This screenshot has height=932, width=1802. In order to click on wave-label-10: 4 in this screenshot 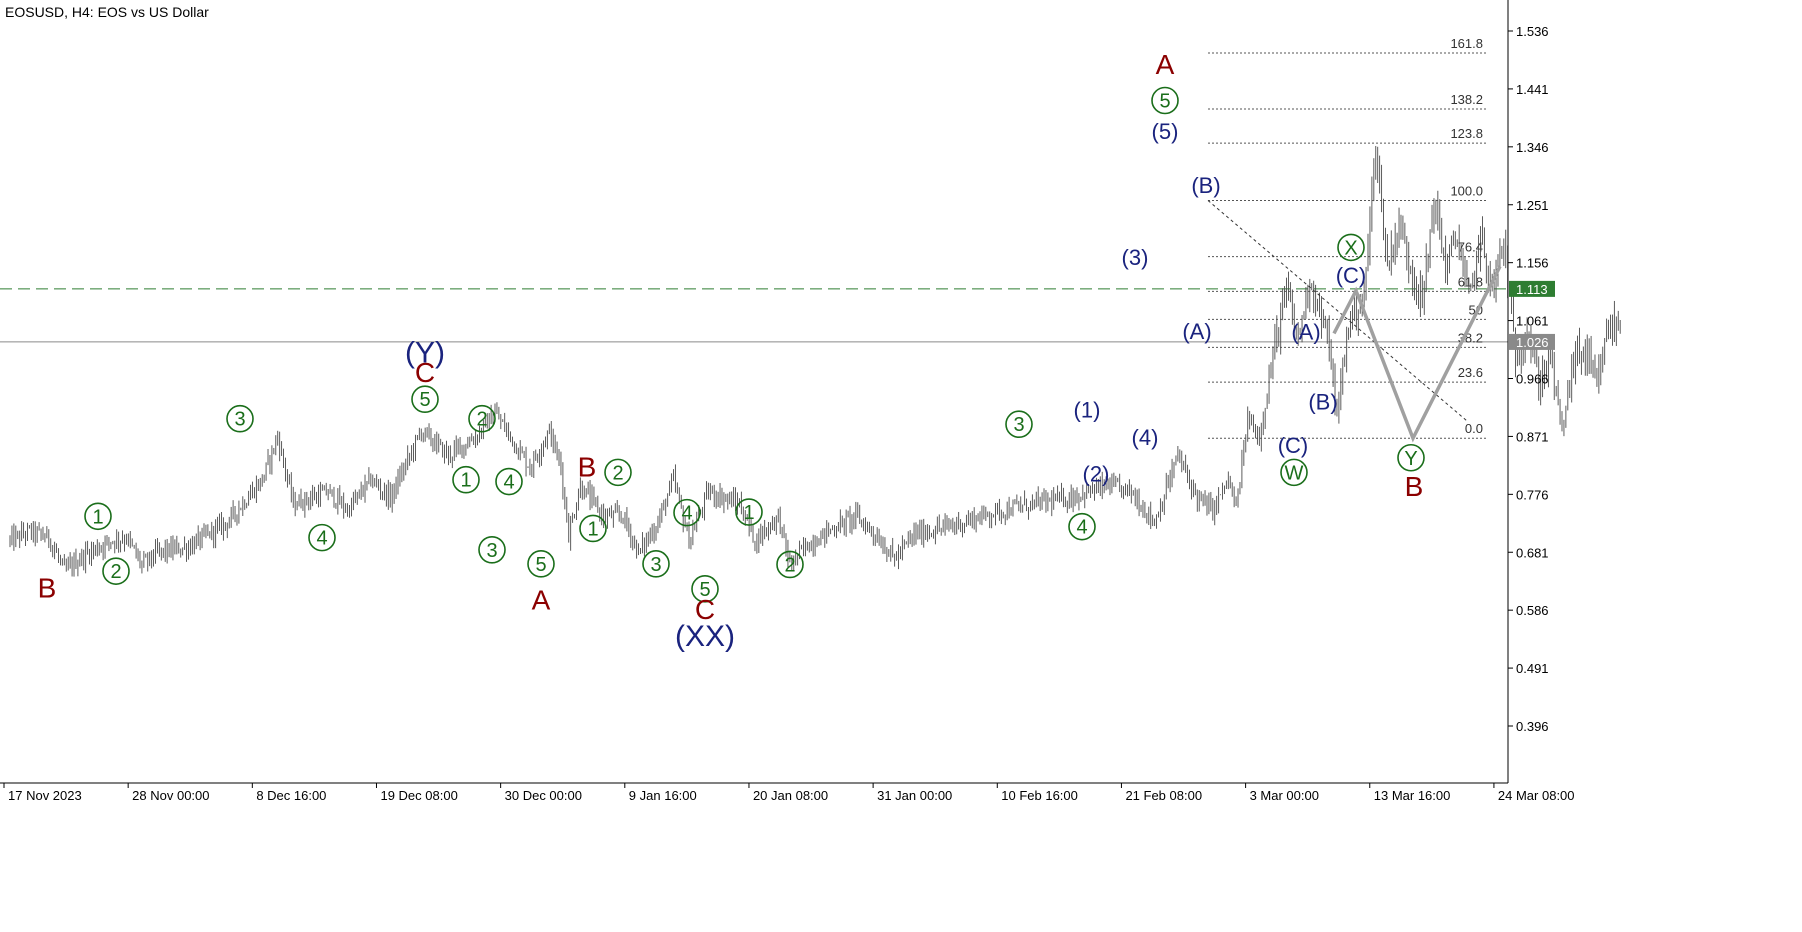, I will do `click(509, 481)`.